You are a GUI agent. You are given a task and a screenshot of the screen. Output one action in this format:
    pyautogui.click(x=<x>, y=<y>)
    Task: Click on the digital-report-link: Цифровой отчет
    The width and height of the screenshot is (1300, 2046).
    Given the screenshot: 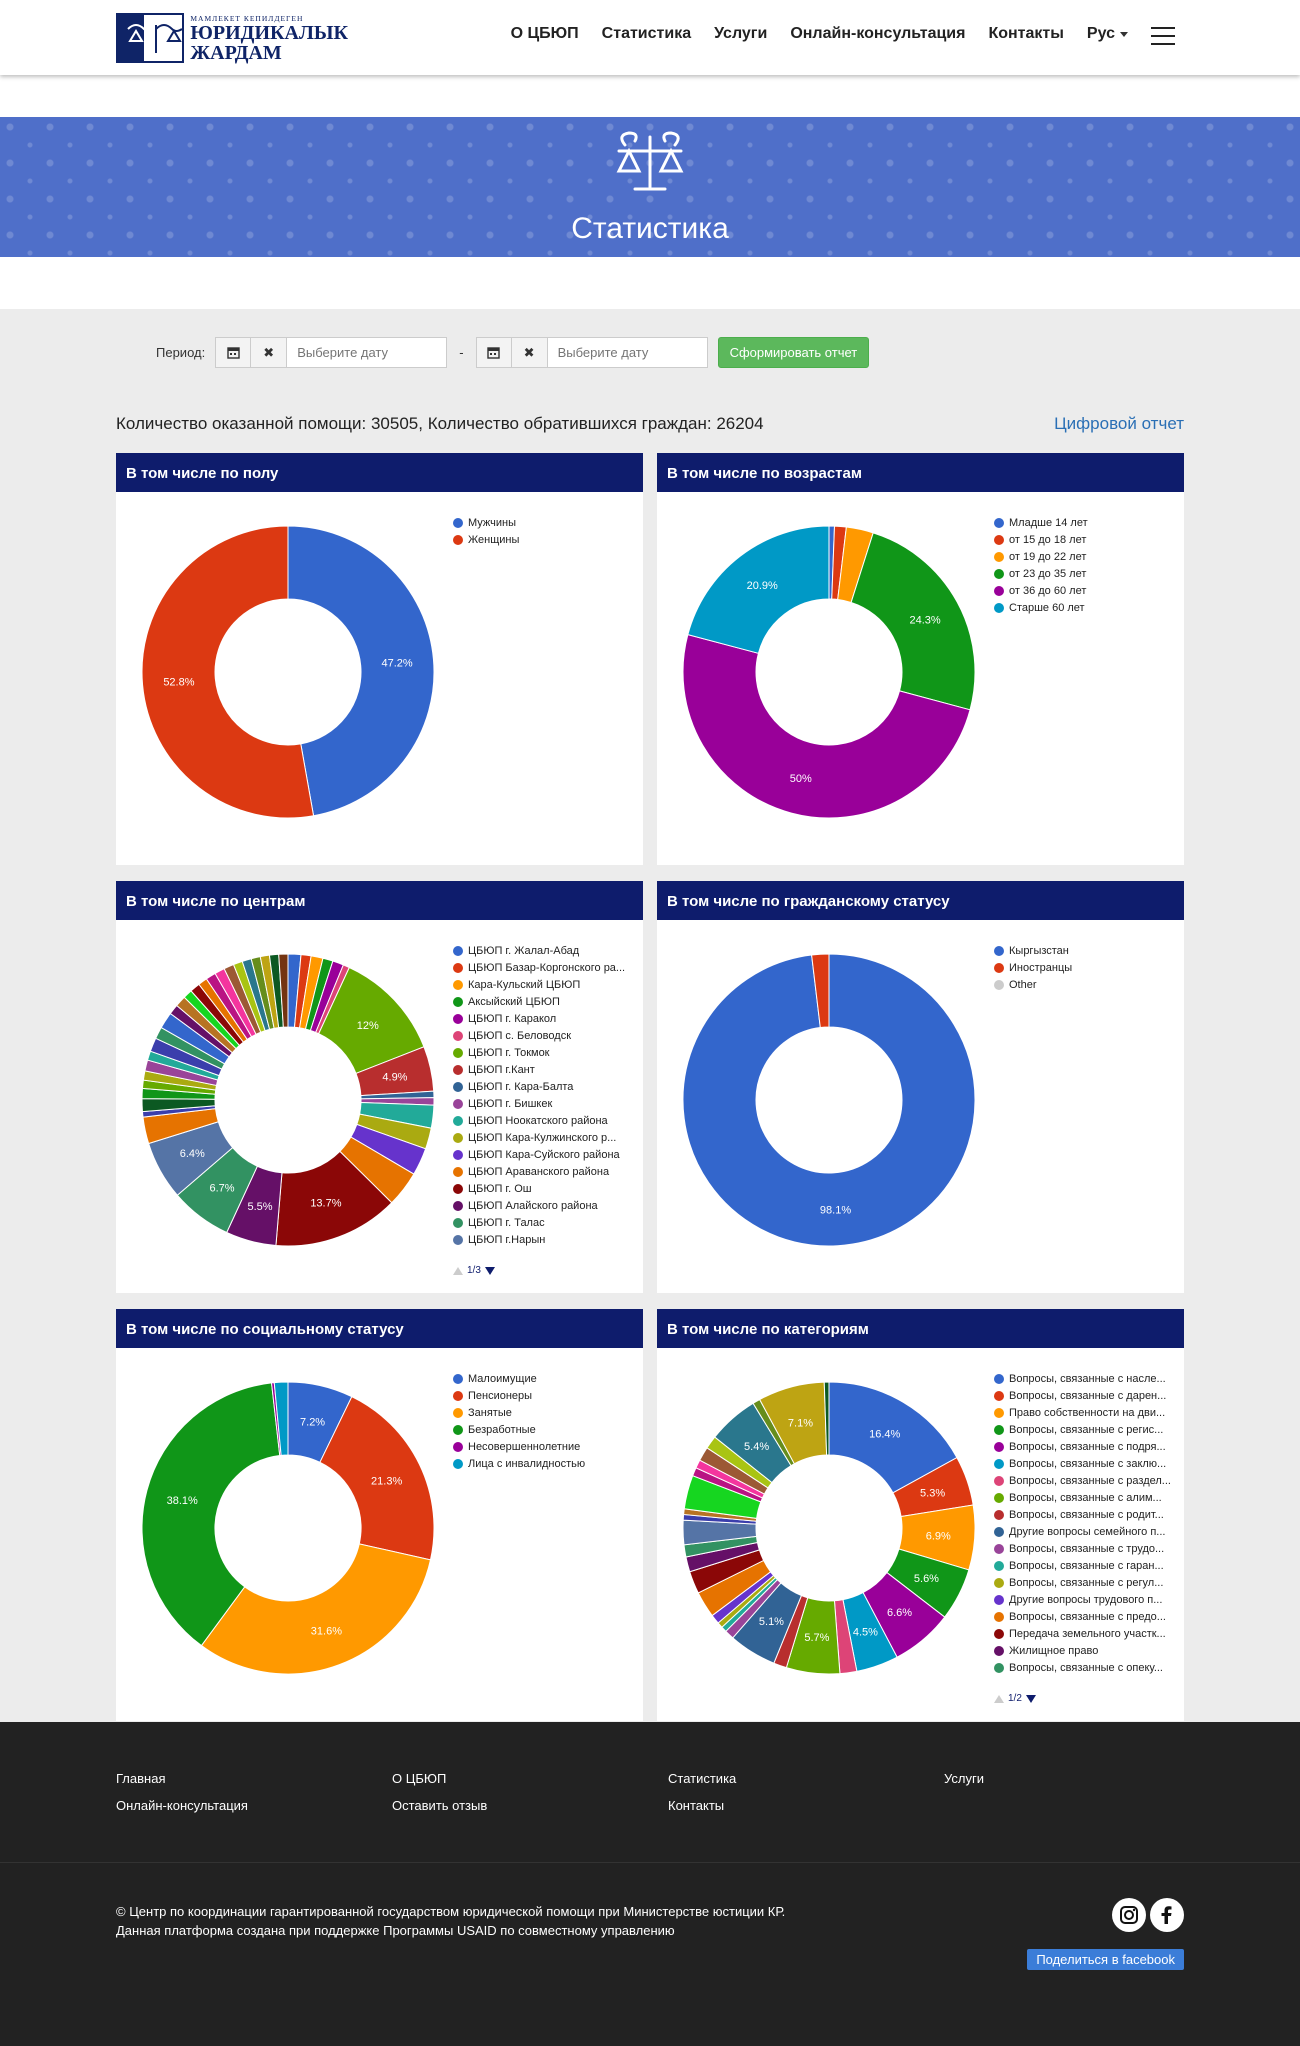 What is the action you would take?
    pyautogui.click(x=1119, y=423)
    